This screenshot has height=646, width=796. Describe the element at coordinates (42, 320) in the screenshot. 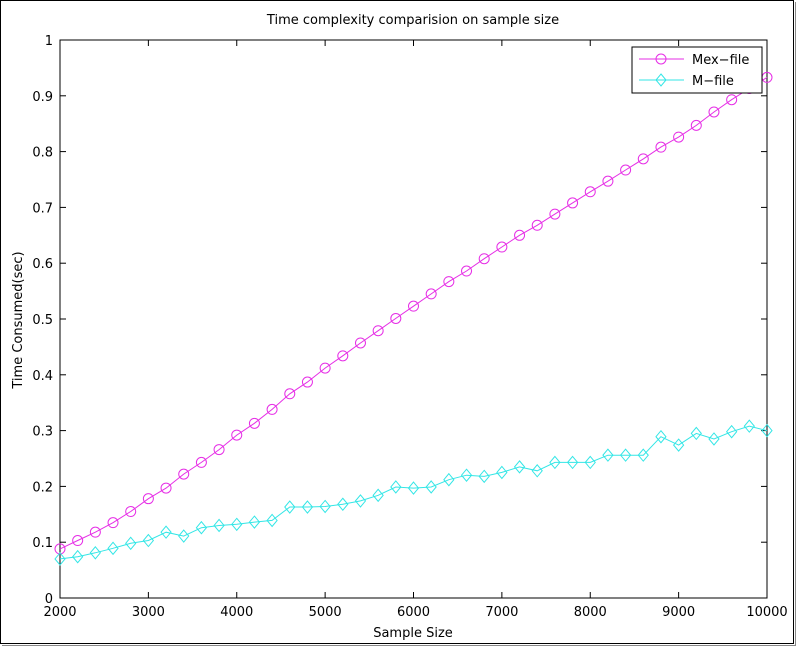

I see `y-tick-label: 0.5` at that location.